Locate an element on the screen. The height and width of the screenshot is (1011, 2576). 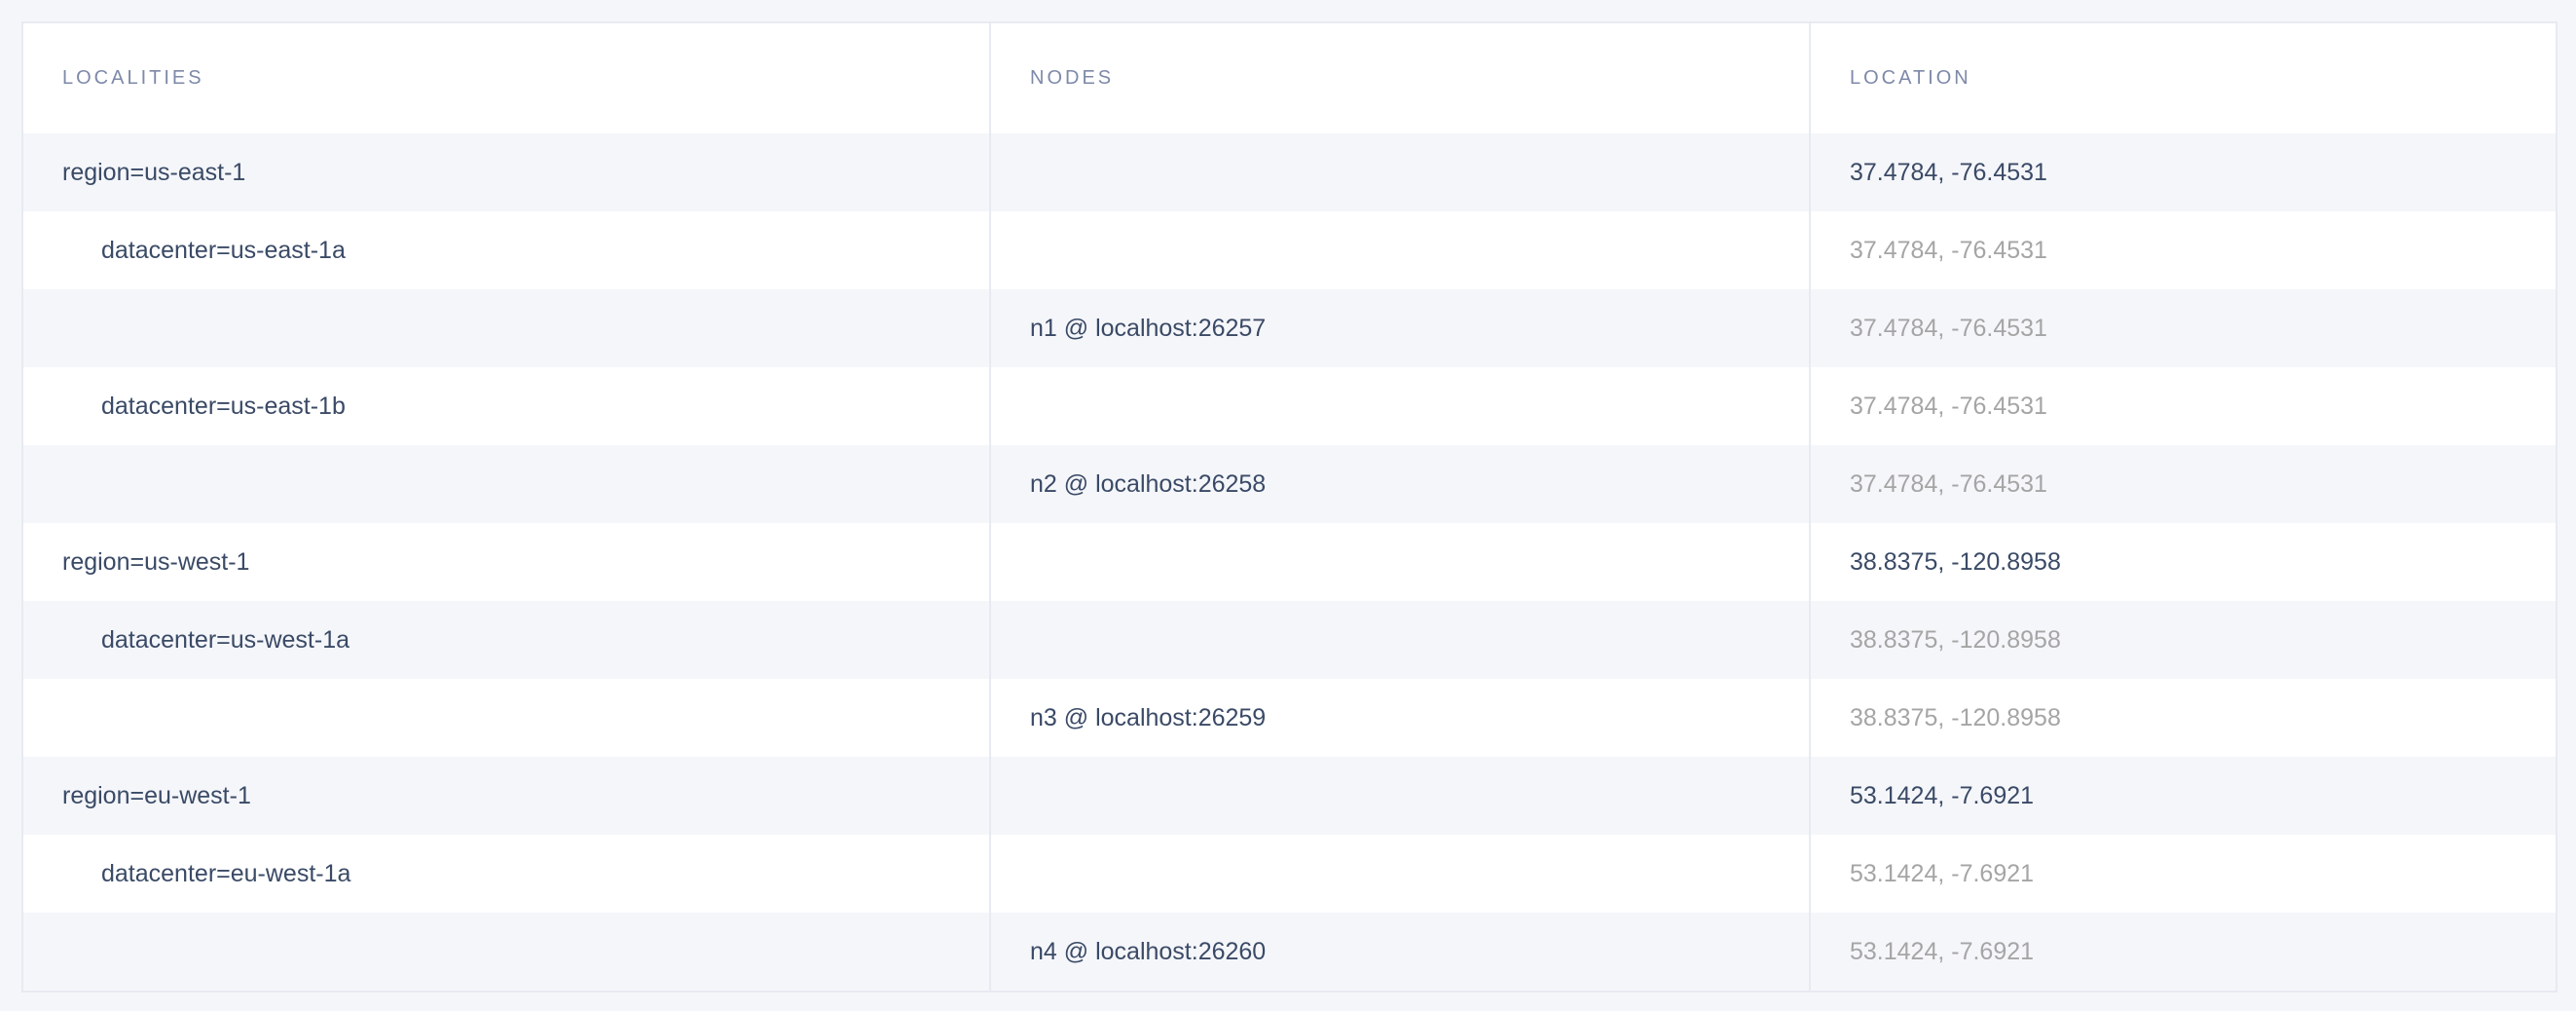
table-row: datacenter=eu-west-1a 53.1424, -7.6921 is located at coordinates (1289, 874).